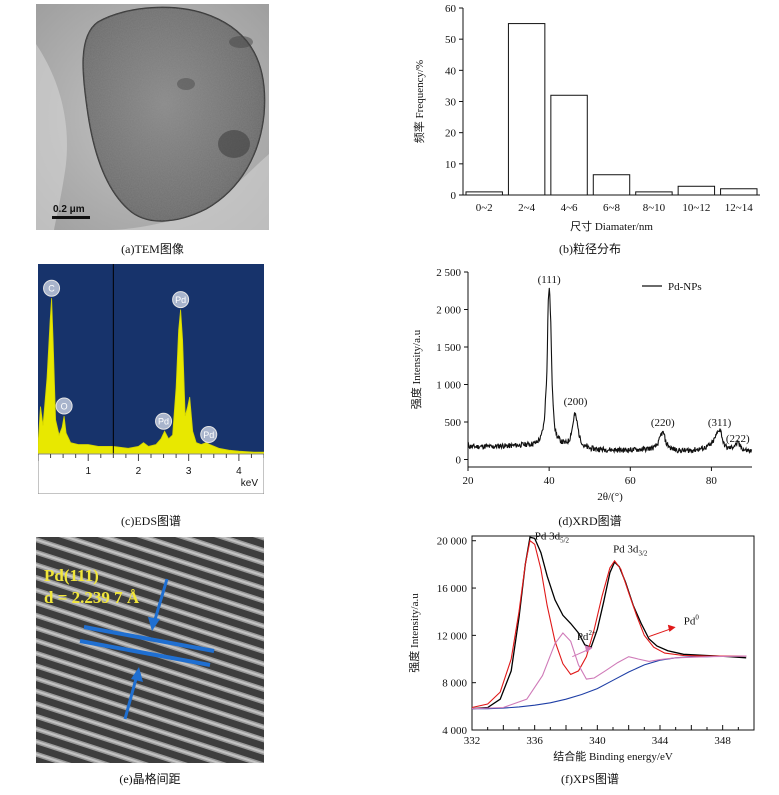 The image size is (779, 795). I want to click on xrd-peak-label: (111), so click(549, 280).